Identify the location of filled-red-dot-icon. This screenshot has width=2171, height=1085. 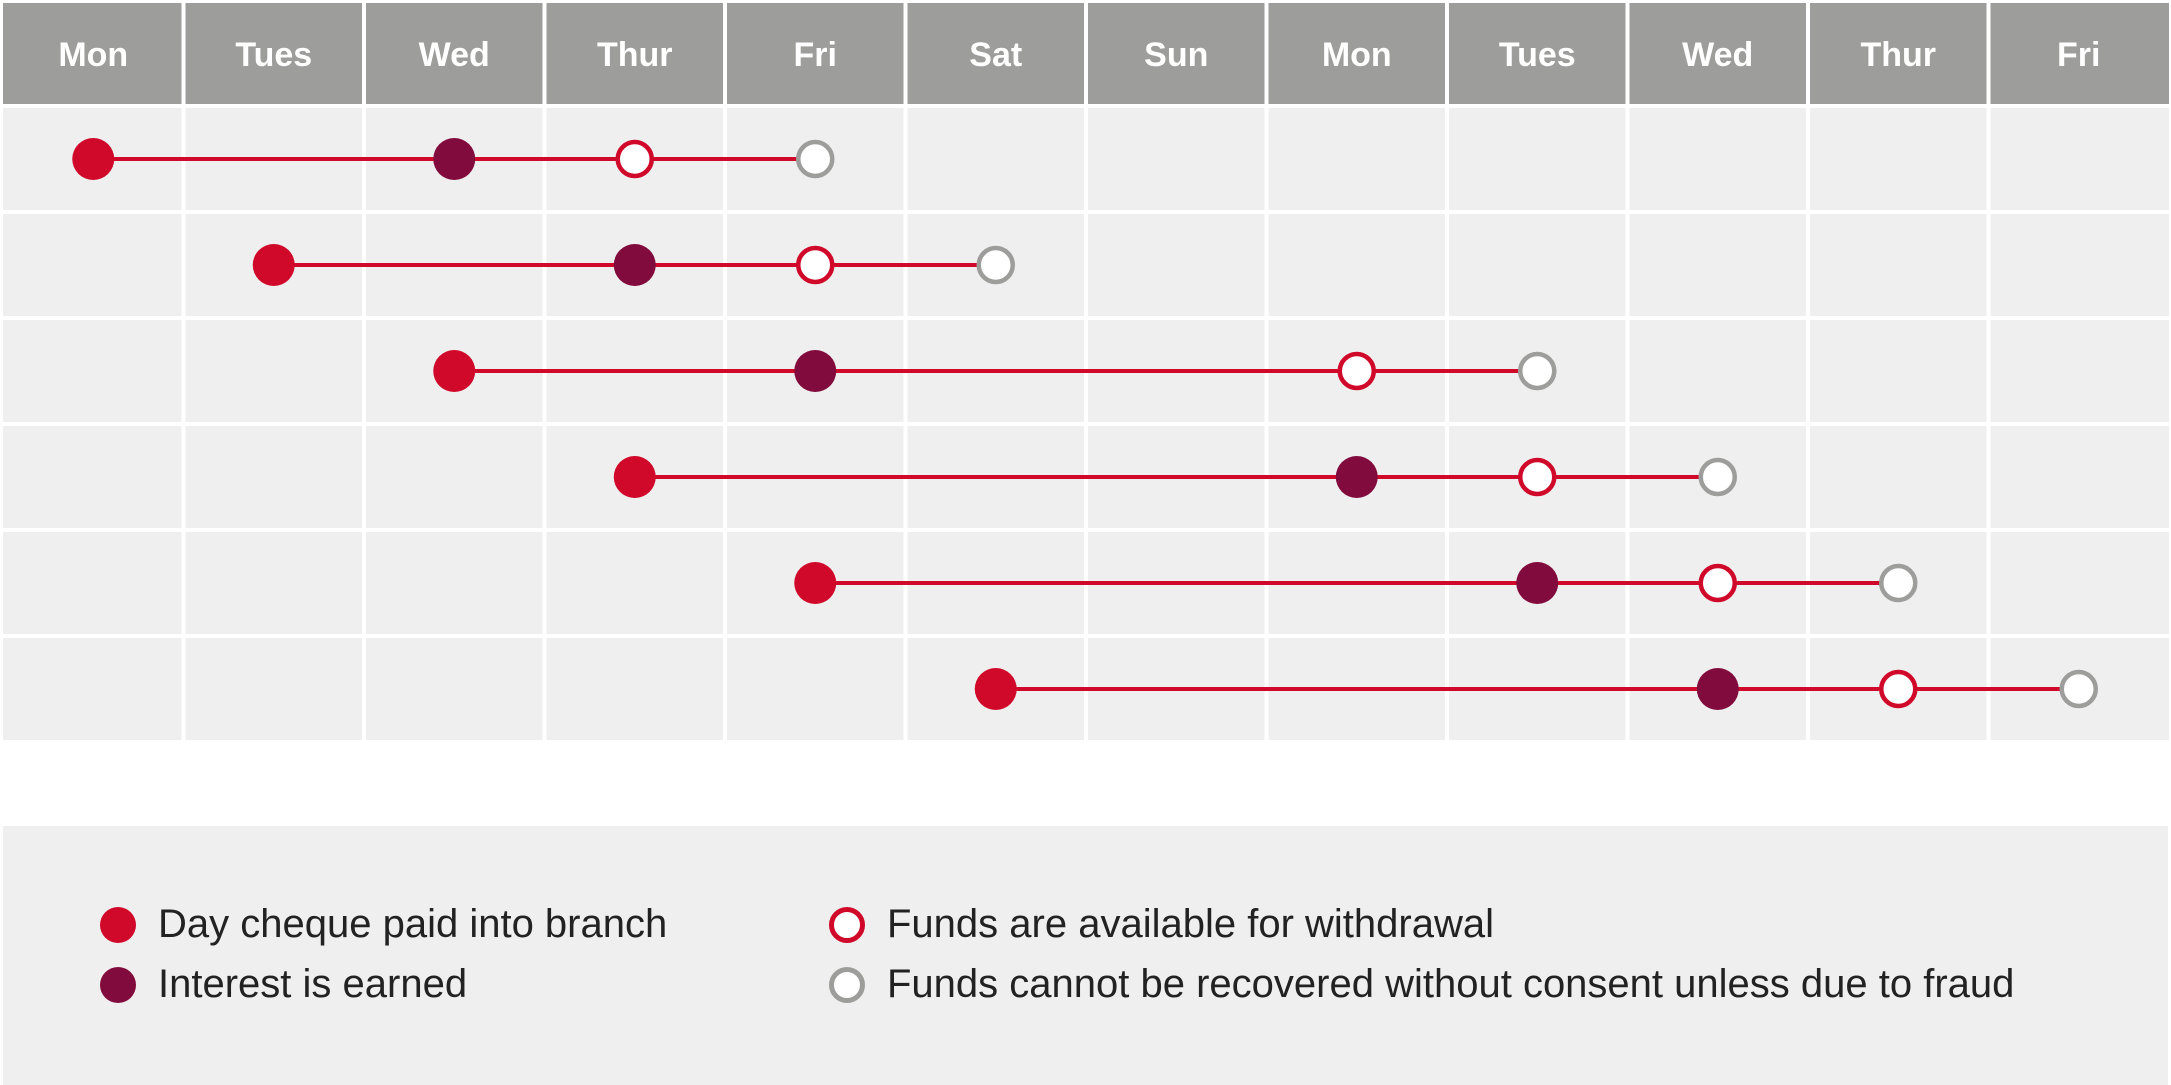
(118, 924).